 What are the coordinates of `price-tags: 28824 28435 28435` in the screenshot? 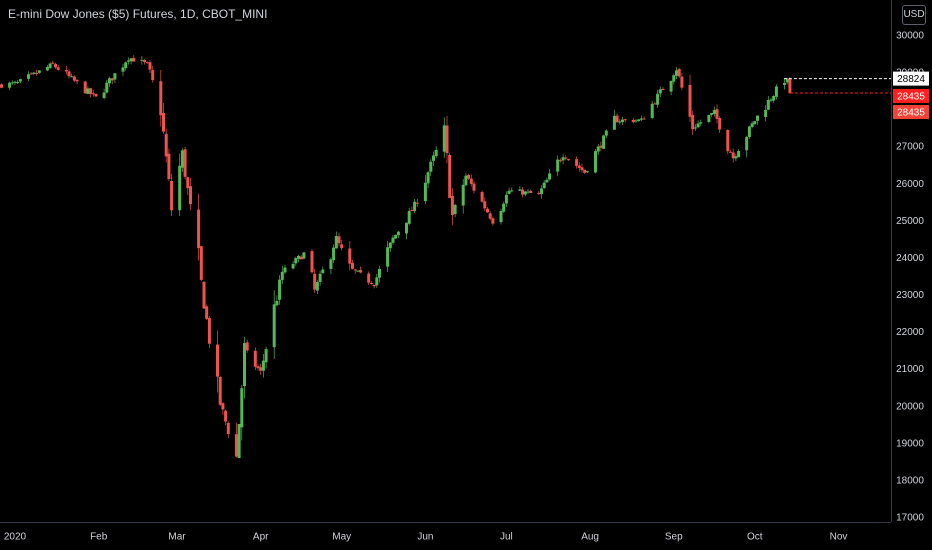 It's located at (911, 95).